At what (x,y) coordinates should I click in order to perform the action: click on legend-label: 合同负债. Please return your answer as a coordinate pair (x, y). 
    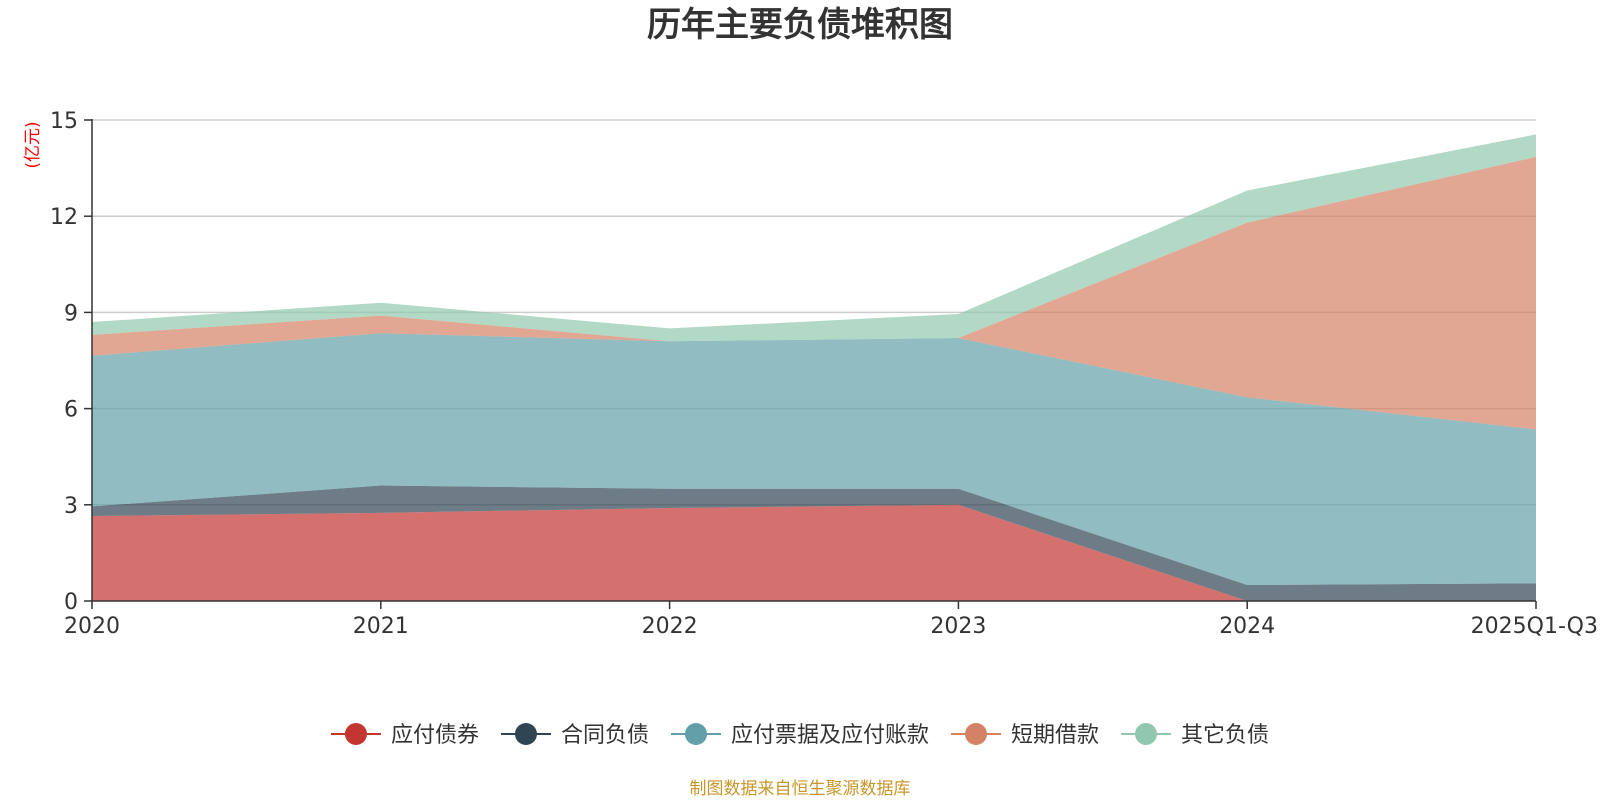
    Looking at the image, I should click on (605, 735).